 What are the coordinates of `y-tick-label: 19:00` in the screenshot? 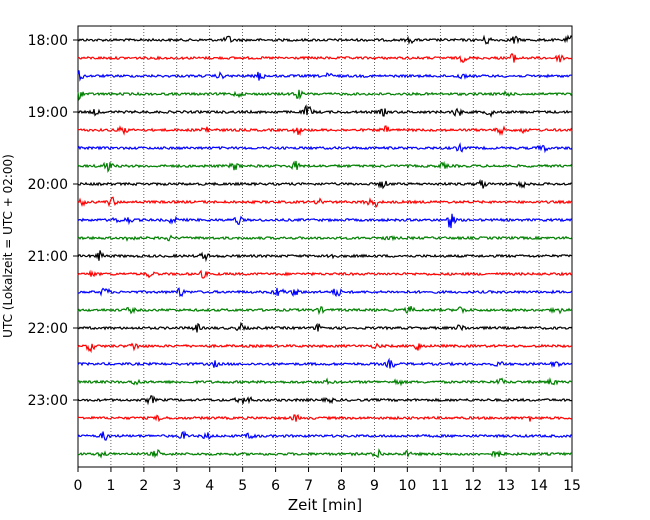 It's located at (48, 113).